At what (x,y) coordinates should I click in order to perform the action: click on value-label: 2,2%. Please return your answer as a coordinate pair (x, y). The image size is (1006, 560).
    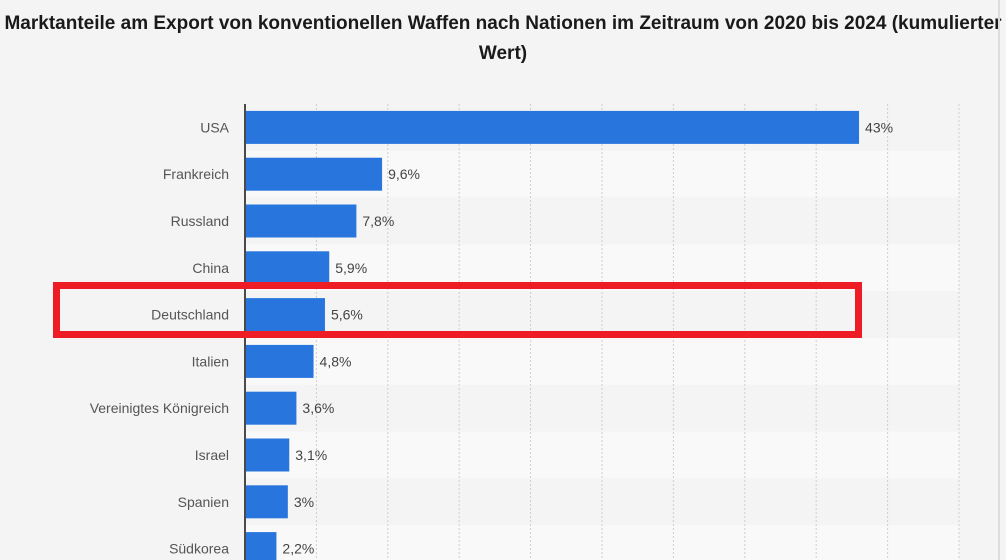
    Looking at the image, I should click on (298, 549).